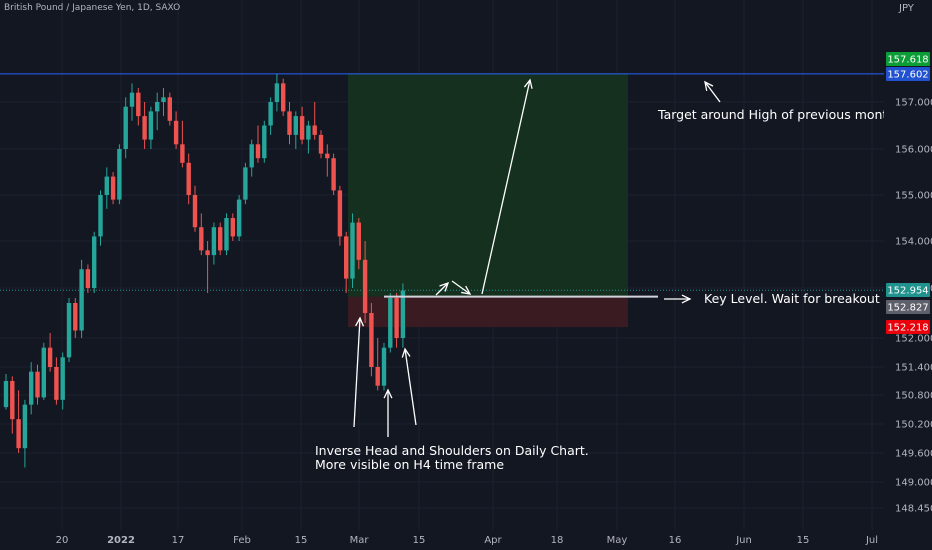  Describe the element at coordinates (178, 540) in the screenshot. I see `time-axis-tick: 17` at that location.